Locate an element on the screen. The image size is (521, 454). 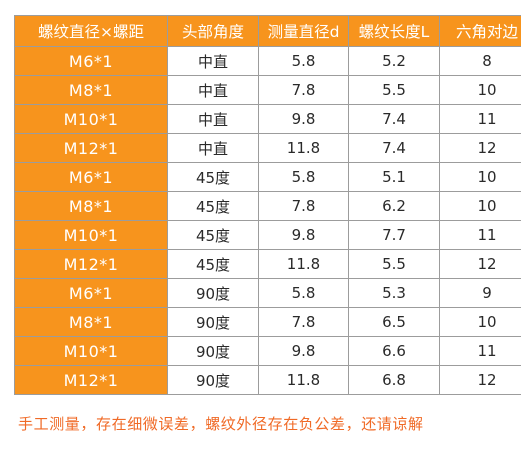
footnote: 手工测量，存在细微误差，螺纹外径存在负公差，还请谅解 is located at coordinates (221, 424).